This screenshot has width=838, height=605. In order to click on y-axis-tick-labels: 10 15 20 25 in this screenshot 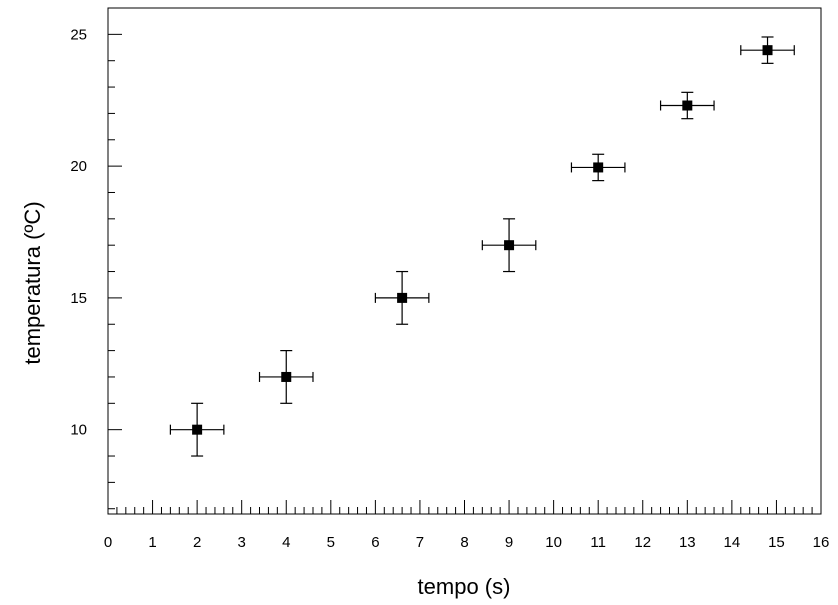, I will do `click(78, 232)`.